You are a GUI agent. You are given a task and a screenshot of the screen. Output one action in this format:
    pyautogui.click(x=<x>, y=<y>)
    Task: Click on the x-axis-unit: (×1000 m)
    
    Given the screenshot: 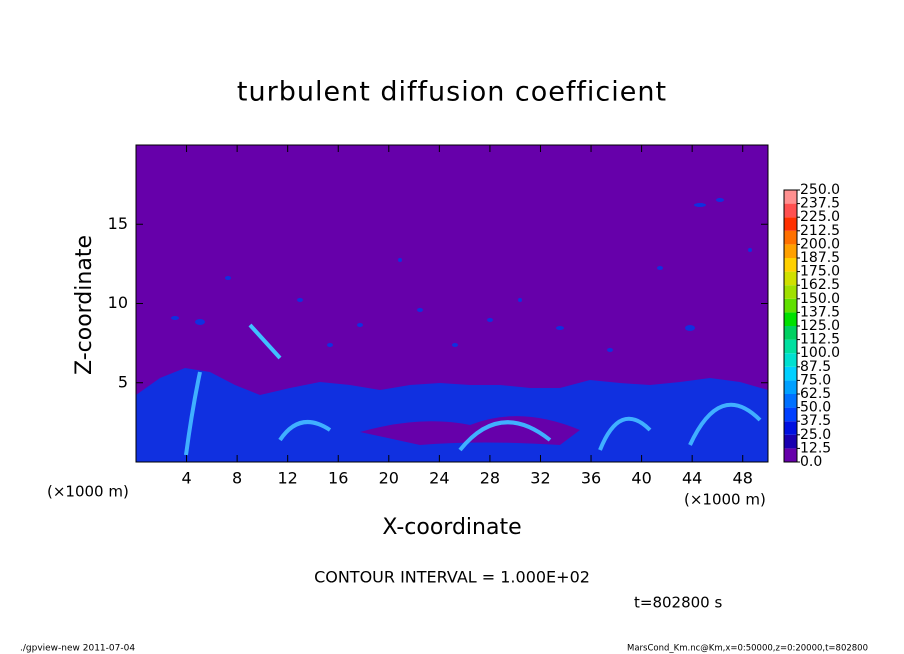 What is the action you would take?
    pyautogui.click(x=725, y=500)
    